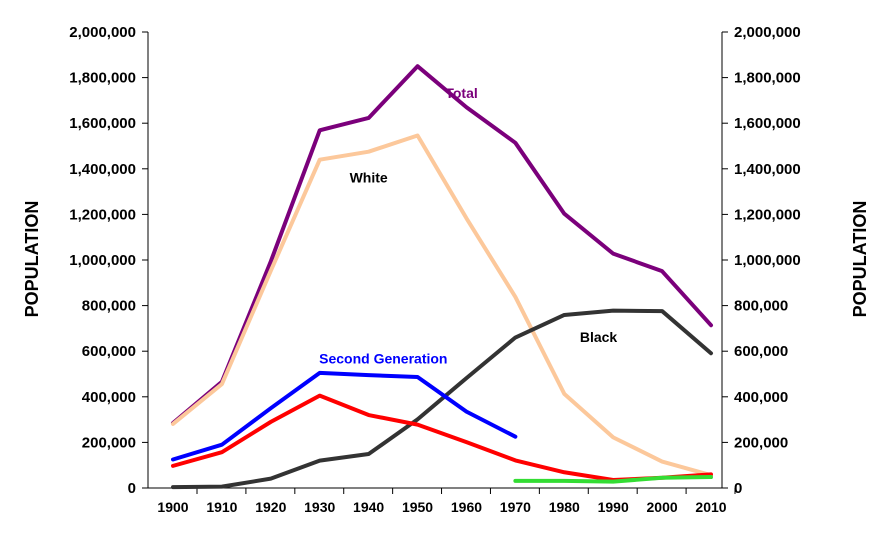  Describe the element at coordinates (109, 397) in the screenshot. I see `y-tick-label-left: 400,000` at that location.